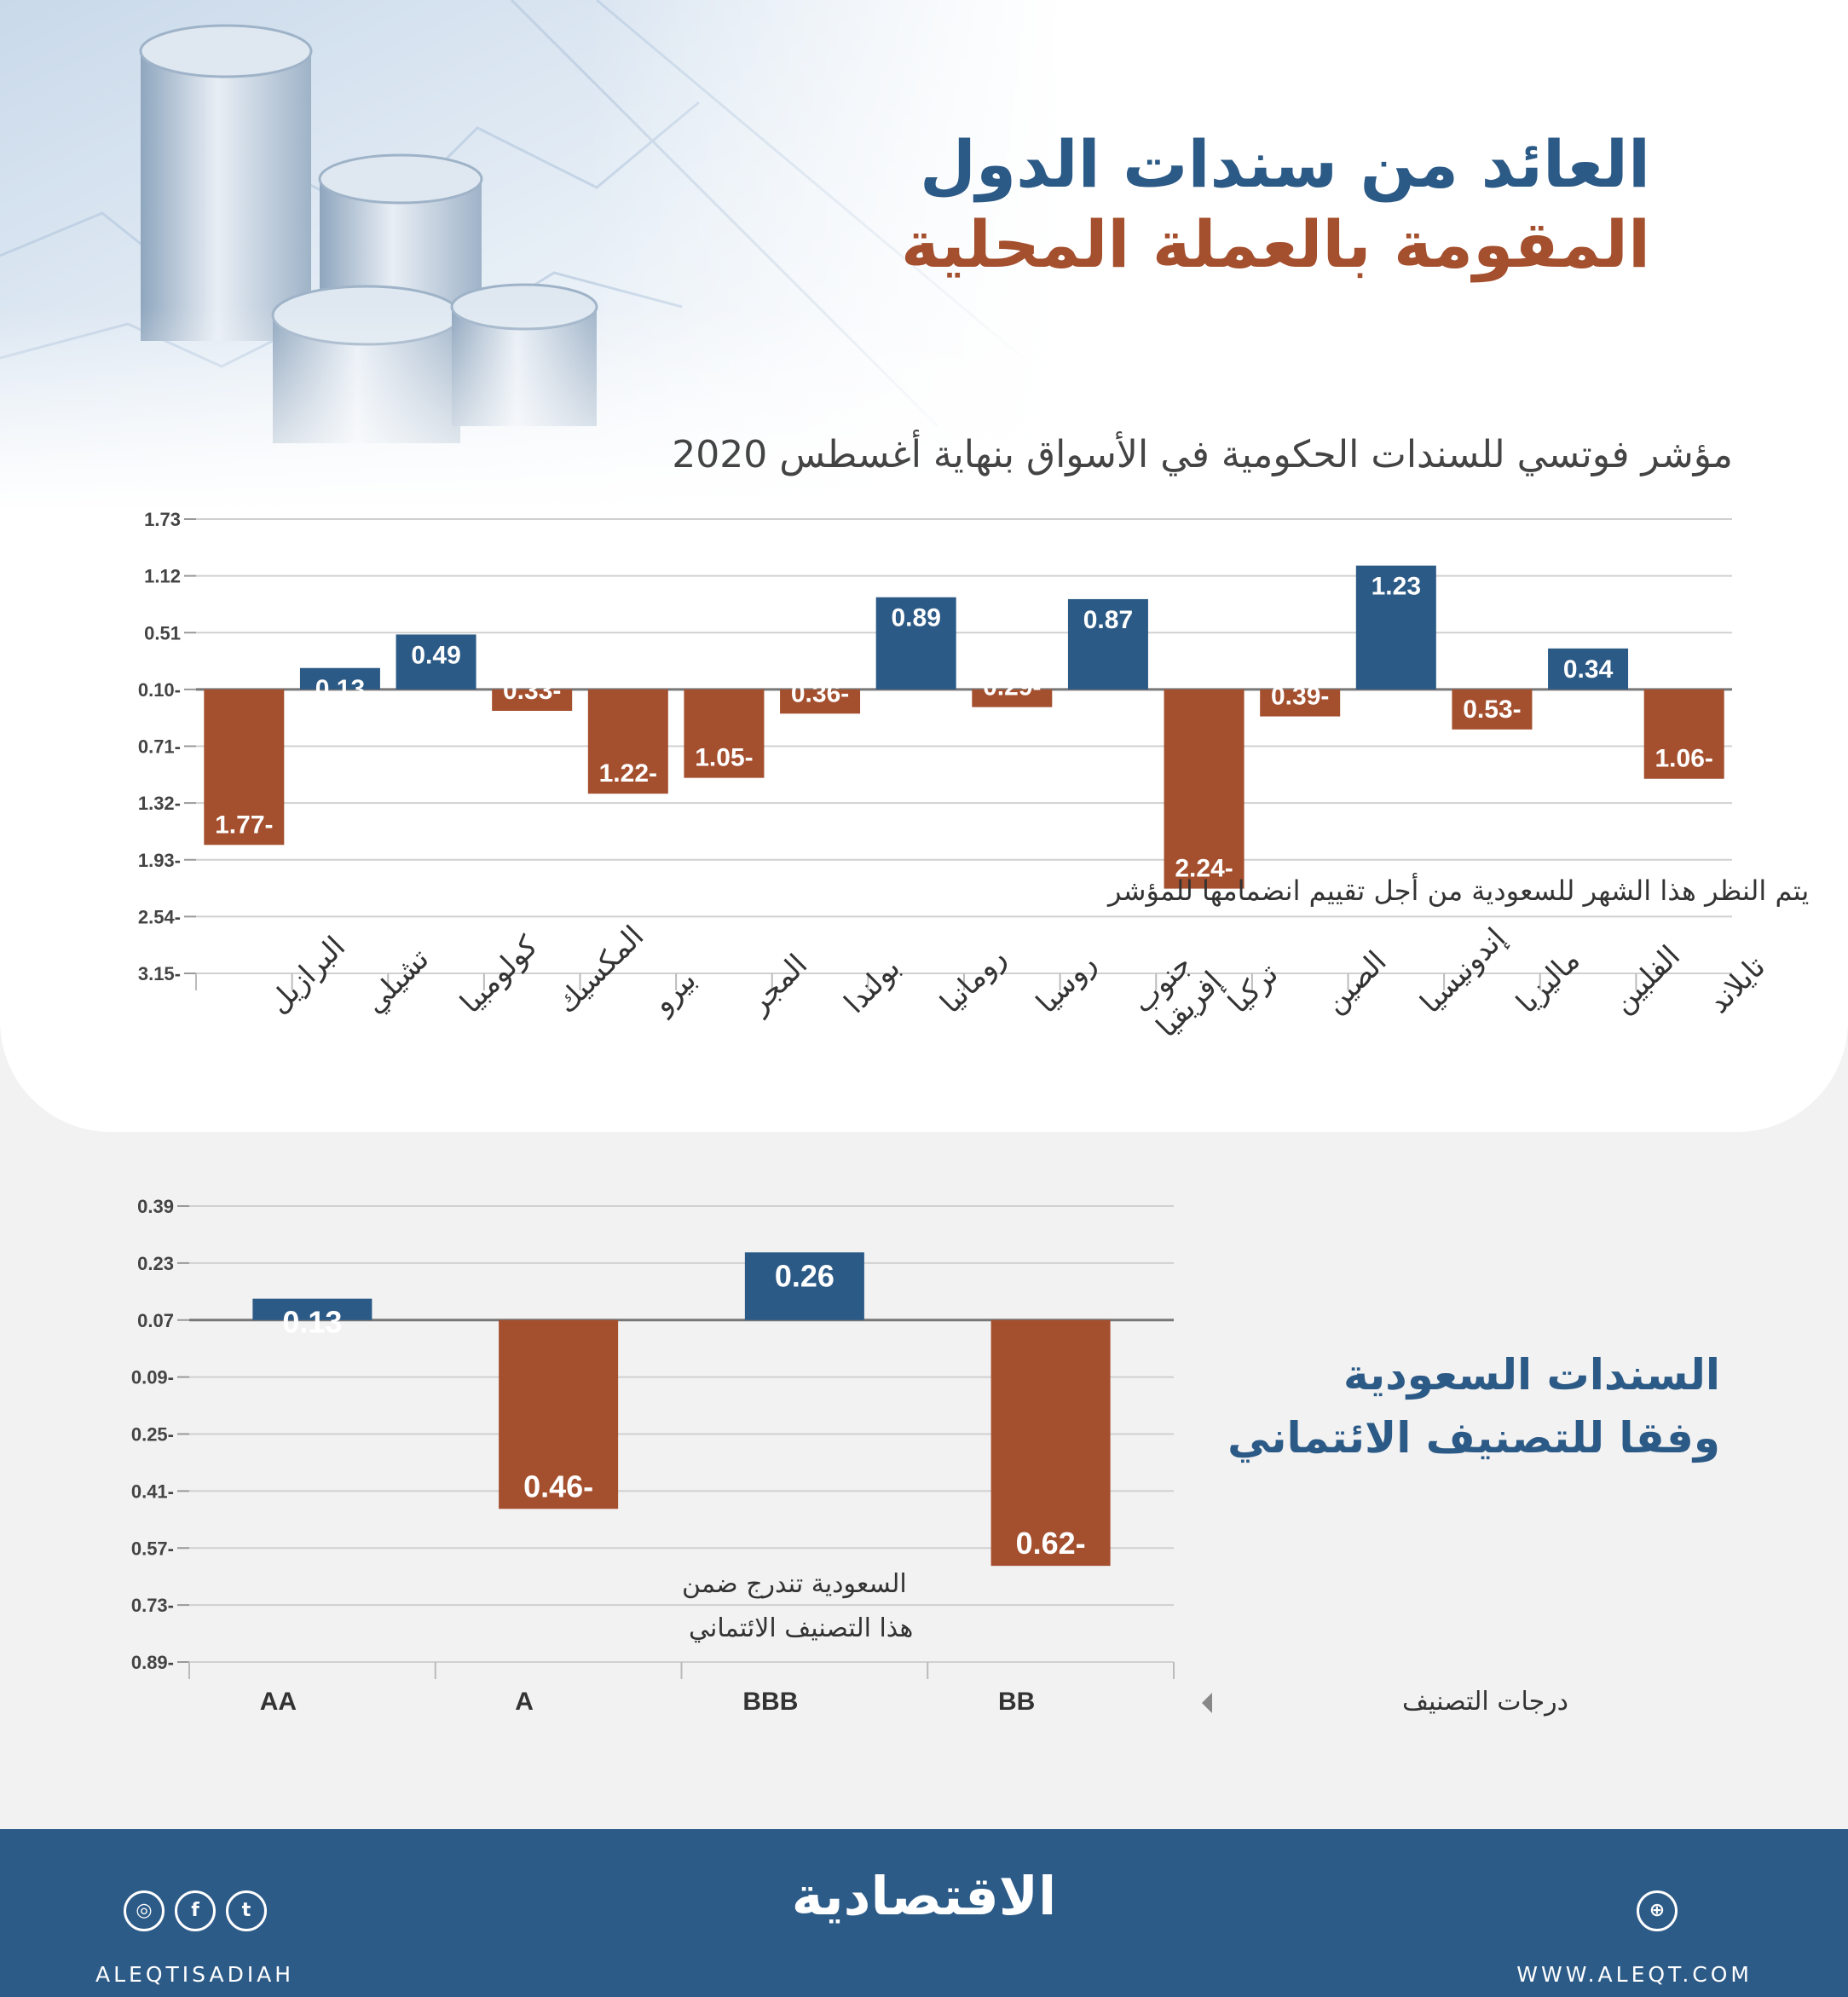 This screenshot has height=1997, width=1848. I want to click on instagram-icon: ◎, so click(144, 1910).